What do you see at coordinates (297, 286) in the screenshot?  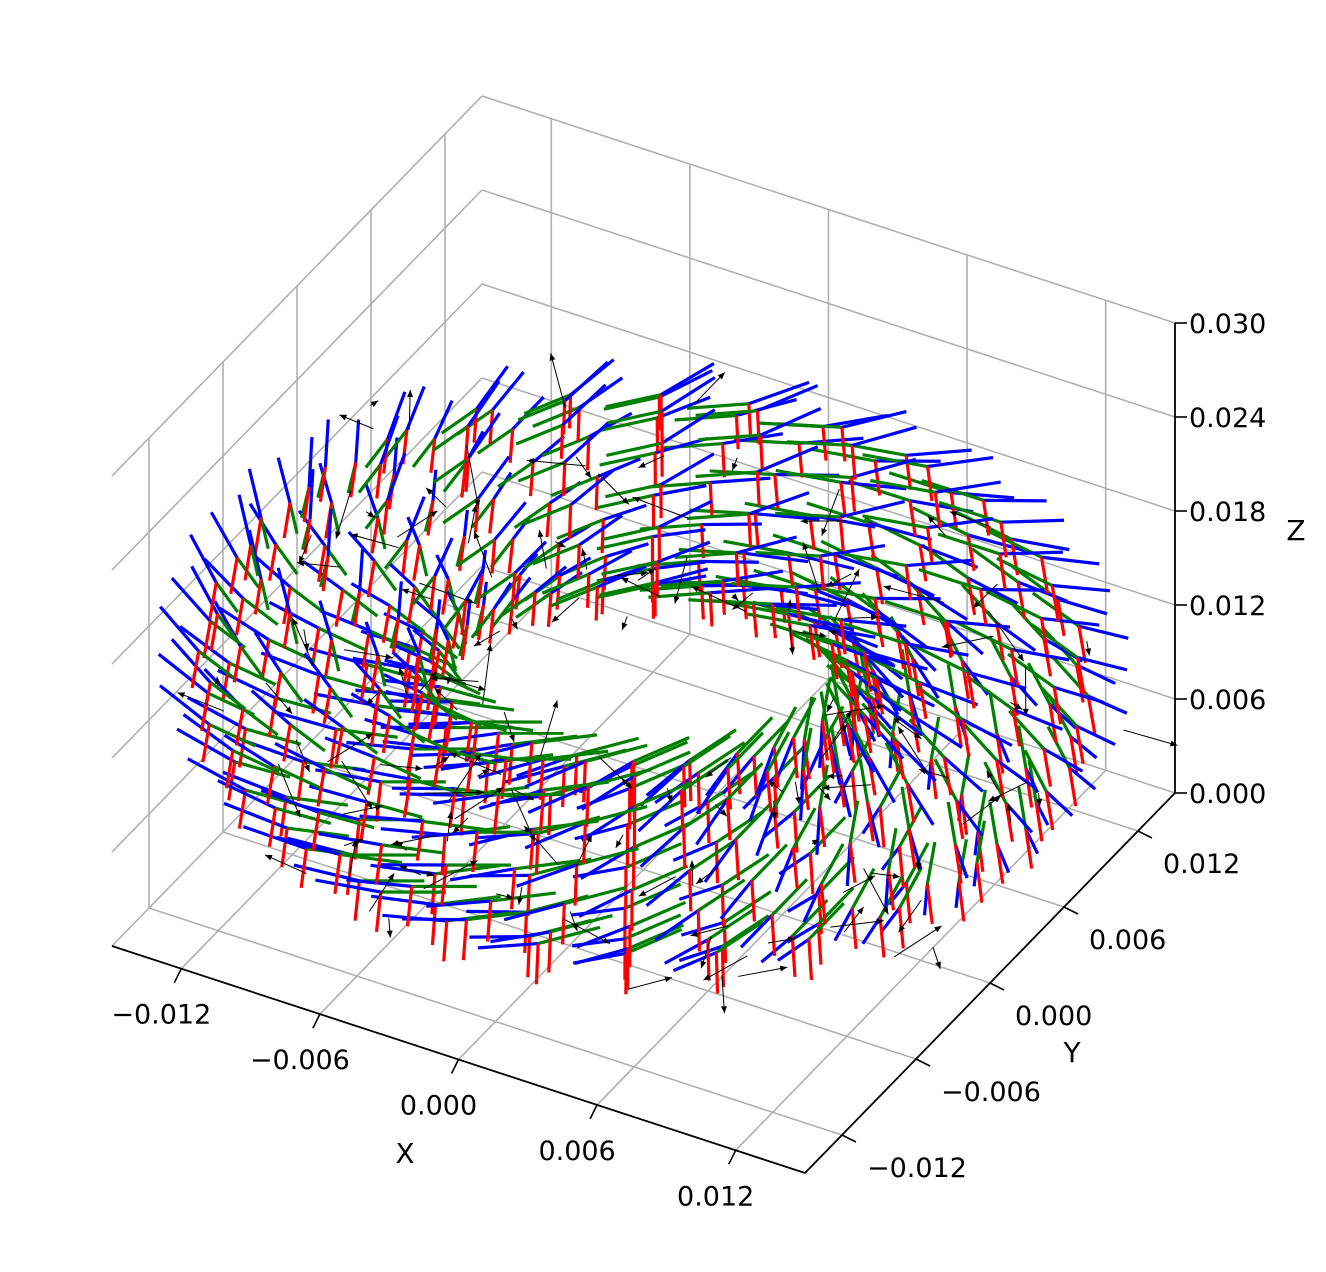 I see `grid-line` at bounding box center [297, 286].